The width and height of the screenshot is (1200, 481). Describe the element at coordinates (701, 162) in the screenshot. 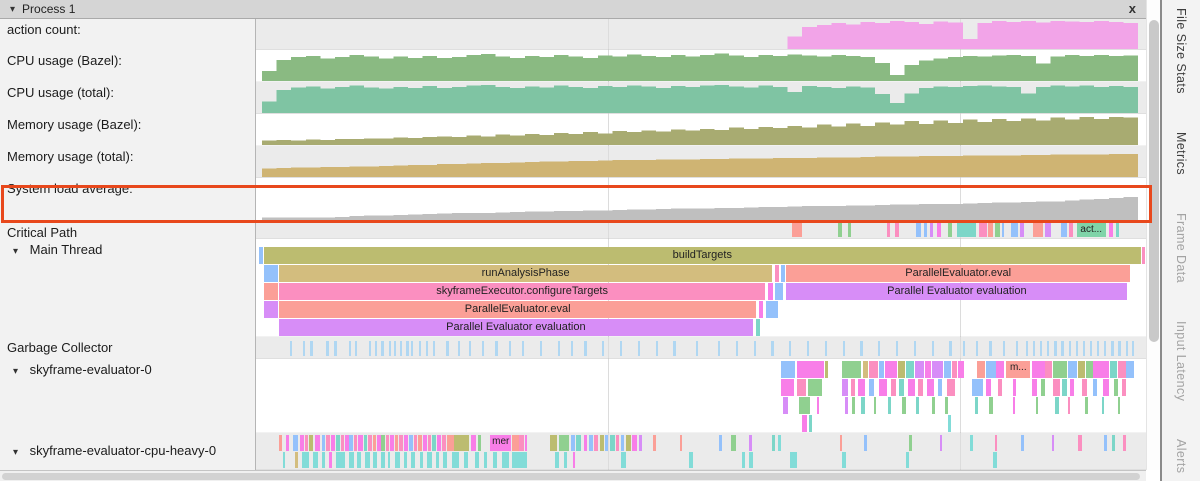

I see `memory-total-chart` at that location.